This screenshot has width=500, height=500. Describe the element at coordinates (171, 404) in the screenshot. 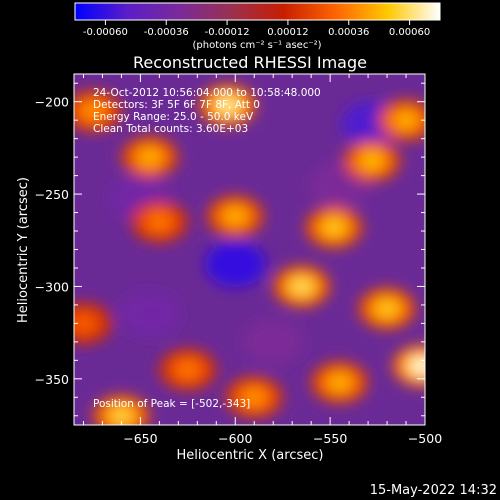

I see `peak-position-label: Position of Peak = [-502,-343]` at that location.